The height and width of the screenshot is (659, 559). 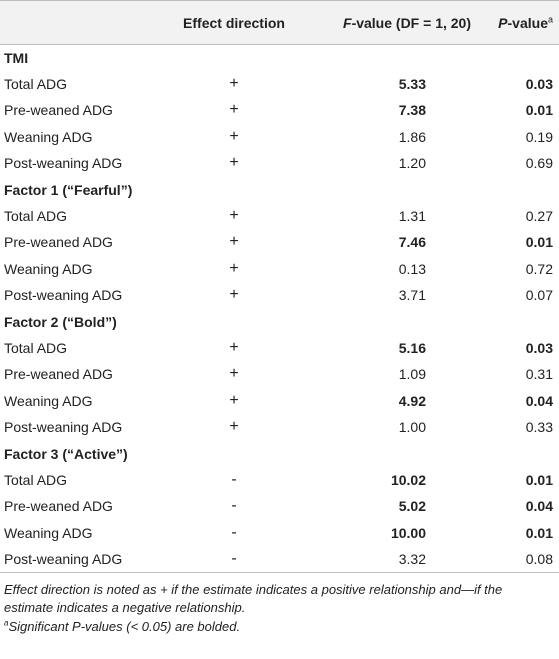 I want to click on f-value-cell: 1.86, so click(x=412, y=136).